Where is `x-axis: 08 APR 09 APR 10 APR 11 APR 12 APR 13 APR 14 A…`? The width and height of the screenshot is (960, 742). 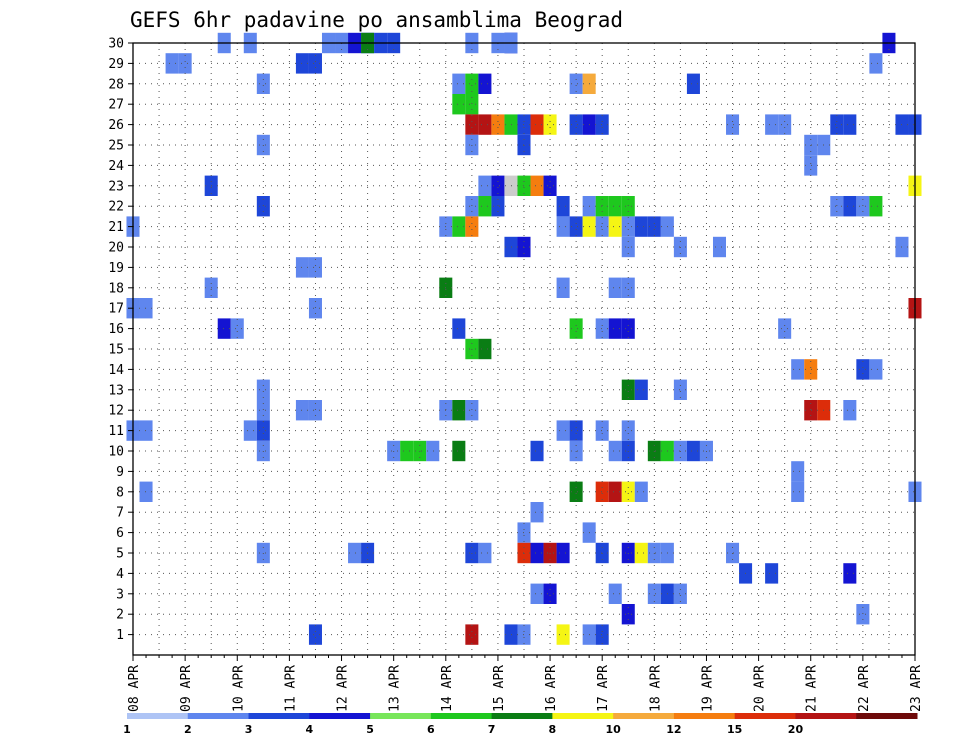 x-axis: 08 APR 09 APR 10 APR 11 APR 12 APR 13 APR 14 A… is located at coordinates (525, 683).